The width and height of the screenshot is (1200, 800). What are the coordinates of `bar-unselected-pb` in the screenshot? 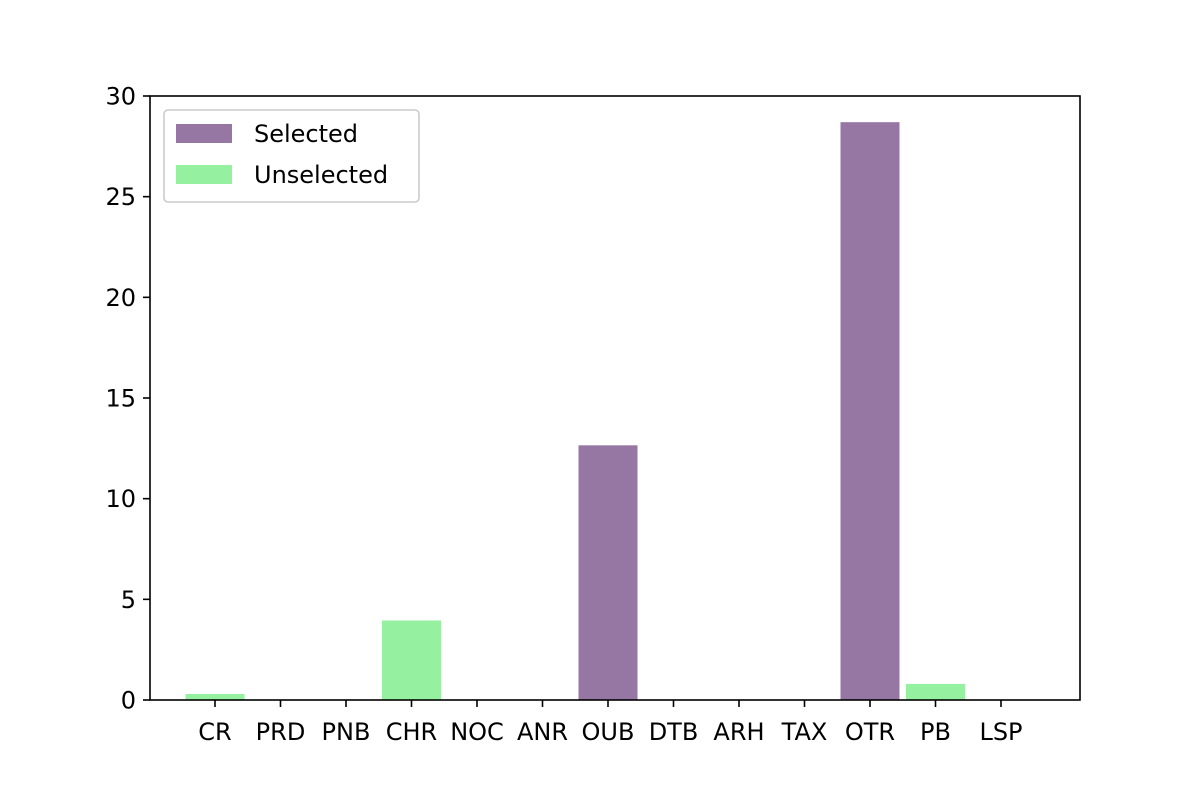 It's located at (935, 691).